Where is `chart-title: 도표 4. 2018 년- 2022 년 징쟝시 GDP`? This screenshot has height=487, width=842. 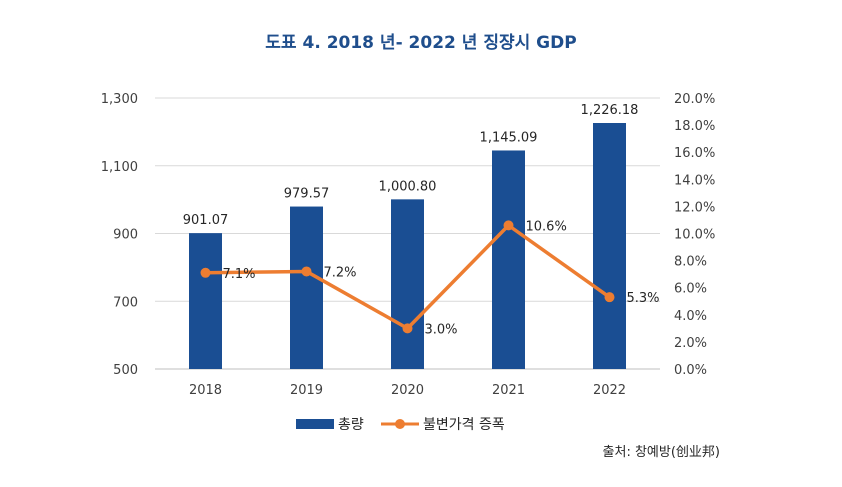
chart-title: 도표 4. 2018 년- 2022 년 징쟝시 GDP is located at coordinates (420, 43).